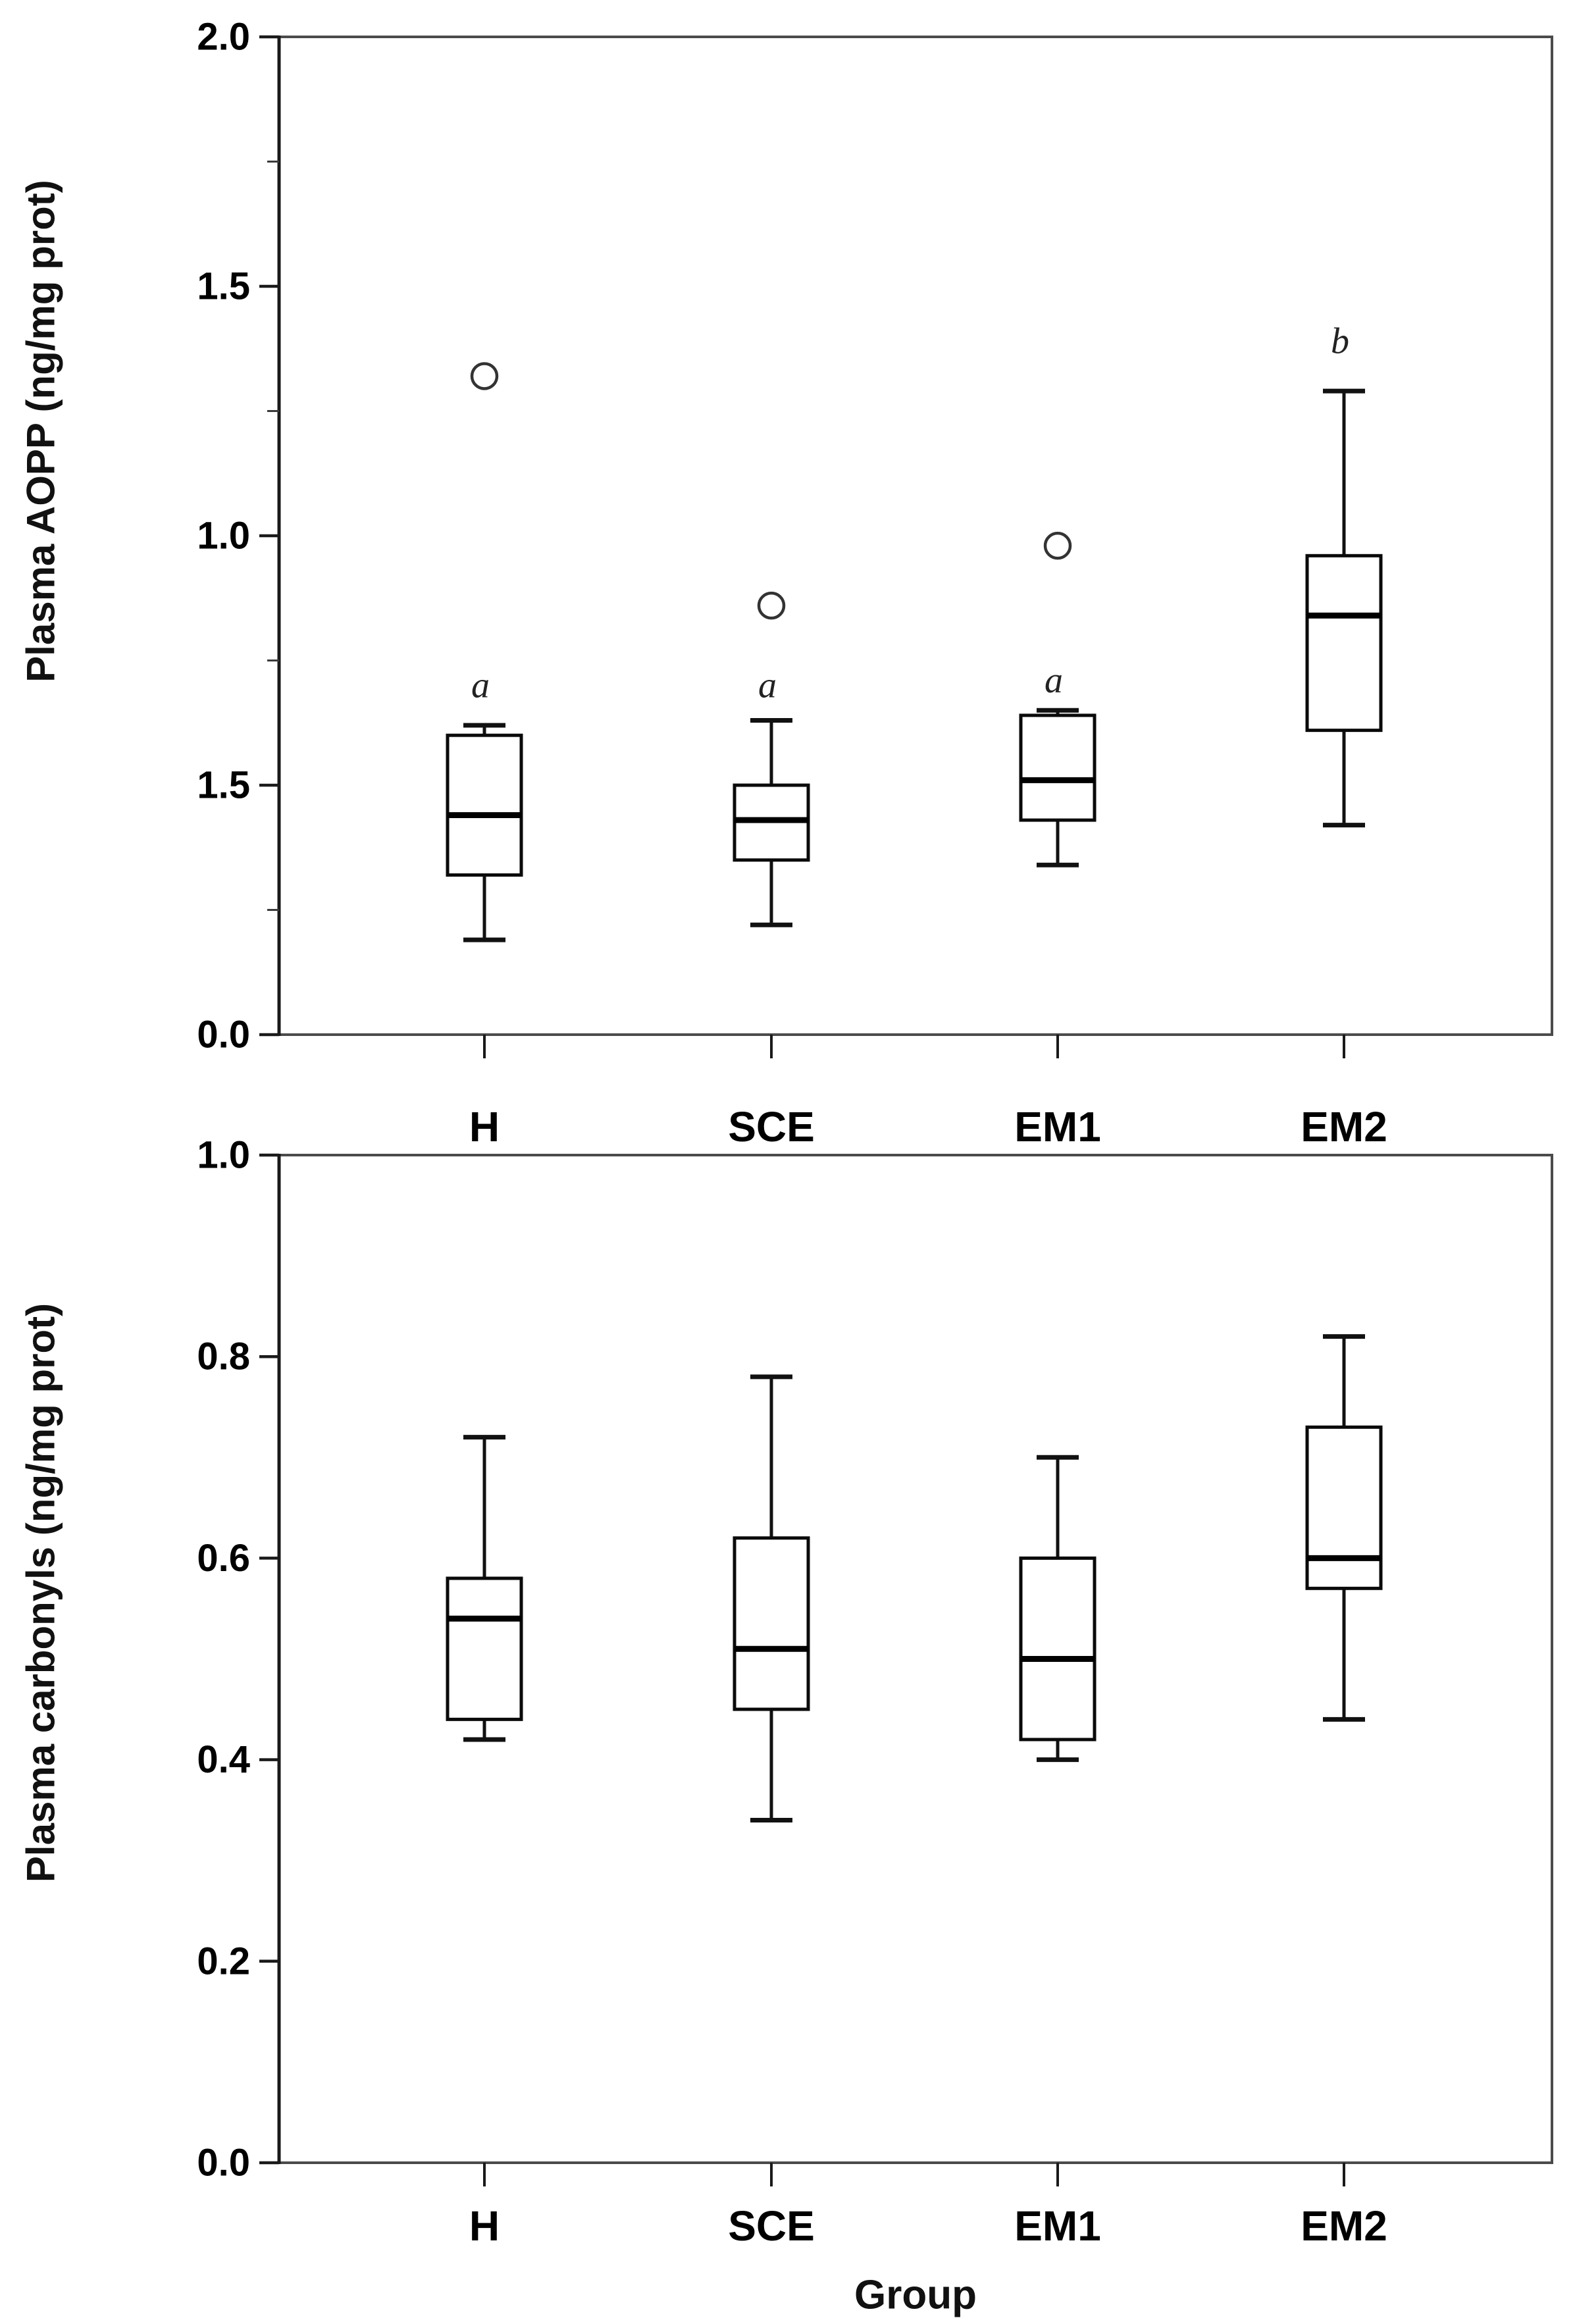  Describe the element at coordinates (915, 2295) in the screenshot. I see `x-axis-title-group: Group` at that location.